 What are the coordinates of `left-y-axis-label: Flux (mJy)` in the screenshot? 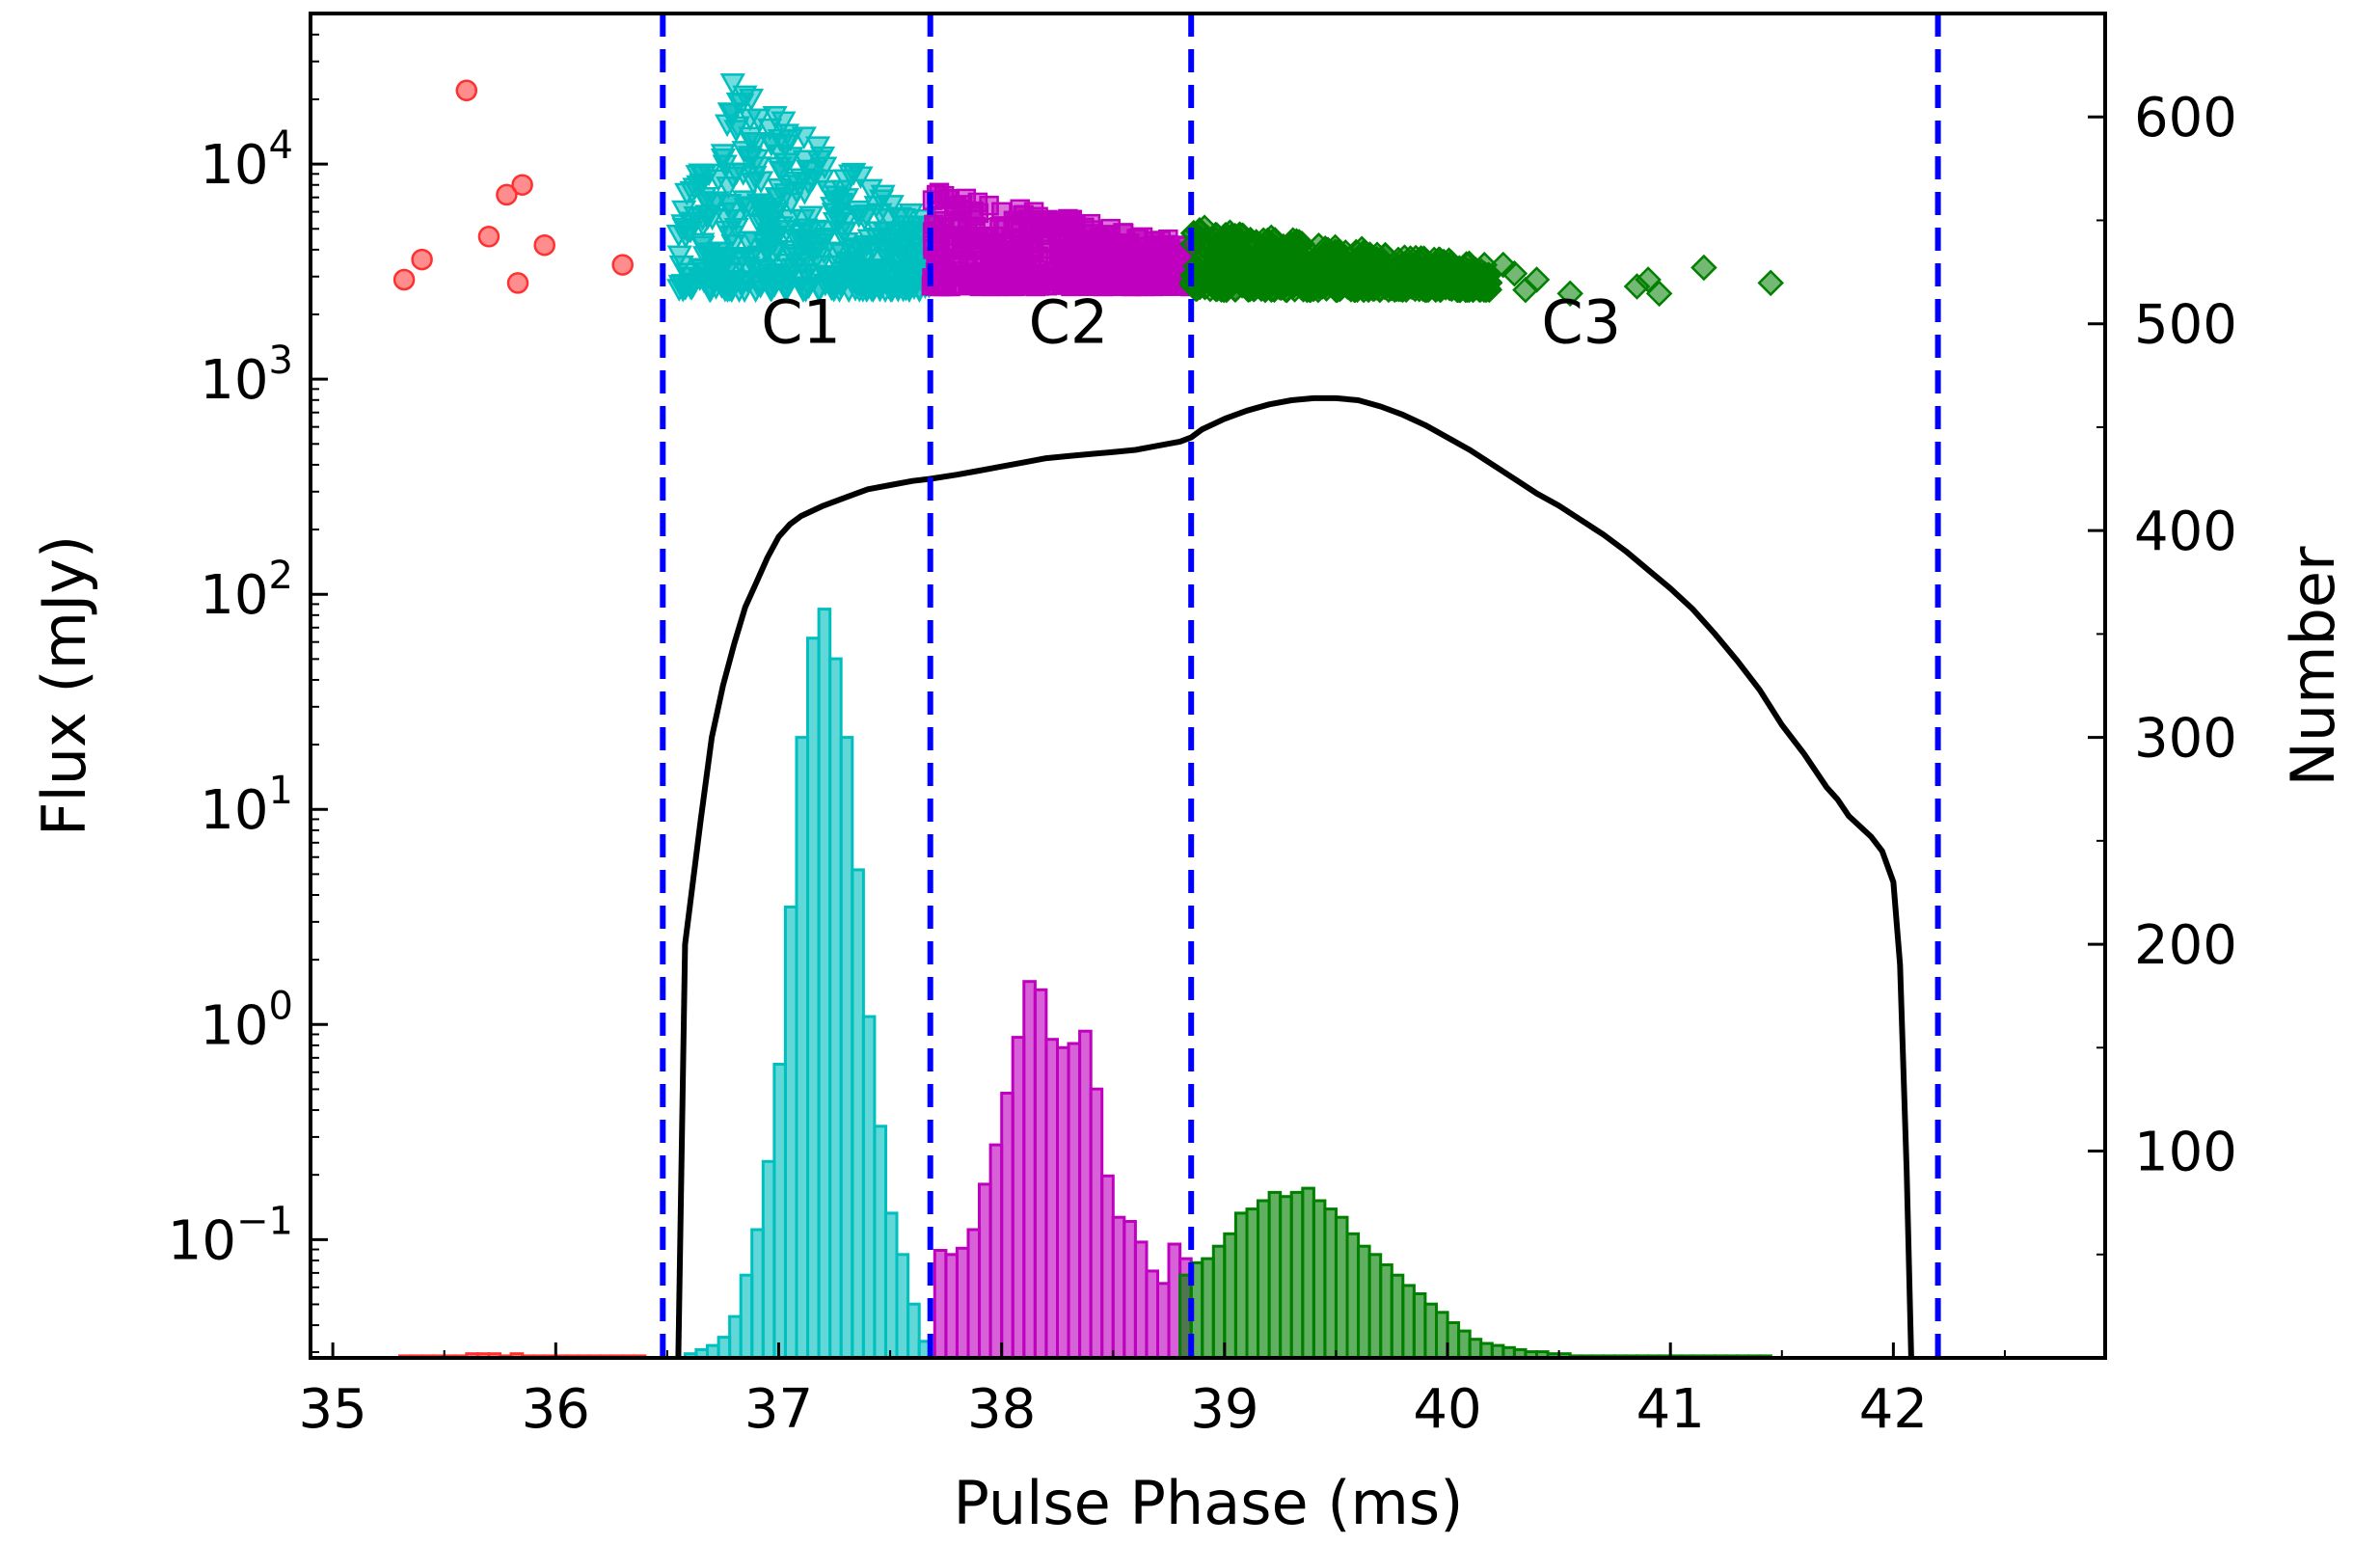 It's located at (64, 685).